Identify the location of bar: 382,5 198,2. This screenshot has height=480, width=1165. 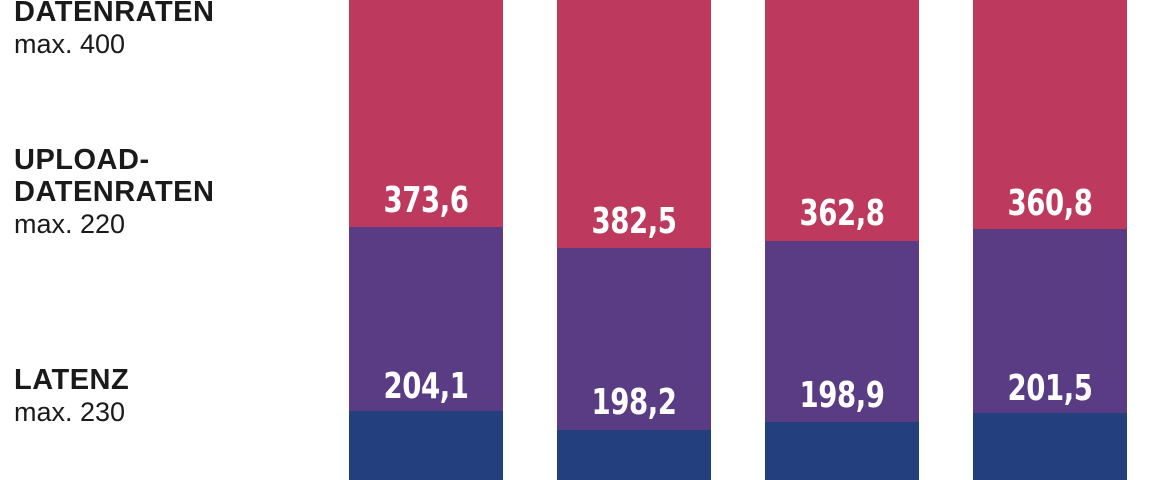
(634, 240).